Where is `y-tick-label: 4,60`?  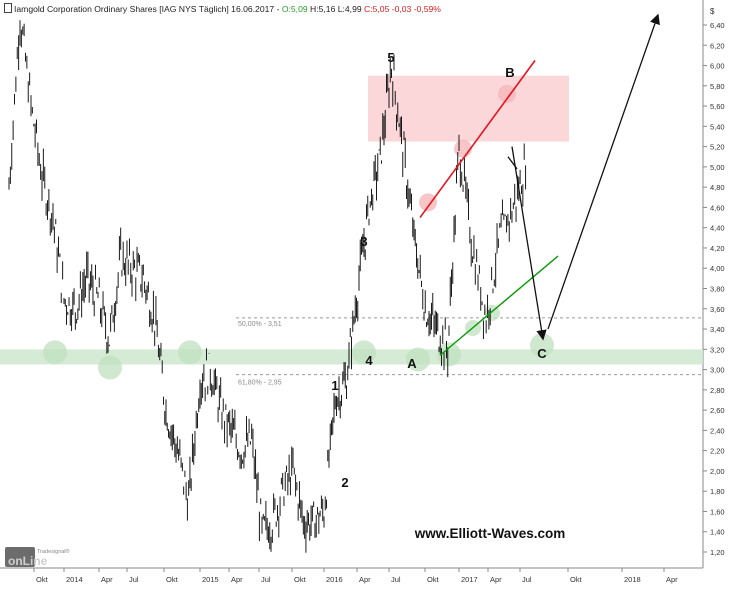 y-tick-label: 4,60 is located at coordinates (717, 207).